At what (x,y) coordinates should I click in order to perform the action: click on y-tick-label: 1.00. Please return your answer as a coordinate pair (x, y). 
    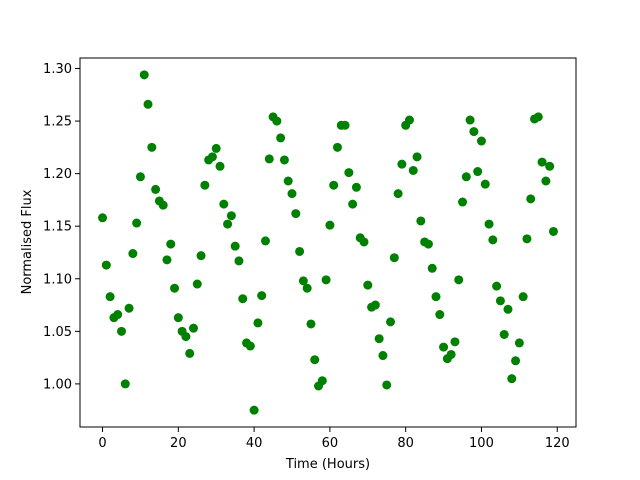
    Looking at the image, I should click on (57, 384).